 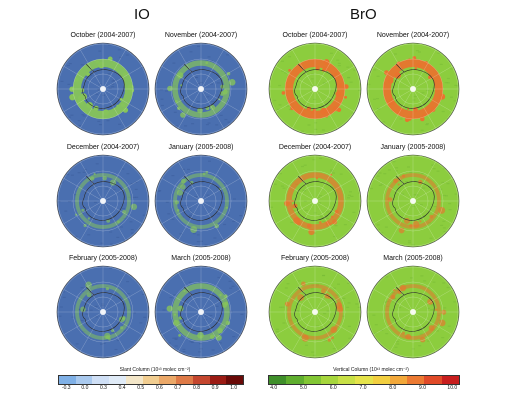 I want to click on map-label: February (2005-2008), so click(x=103, y=258).